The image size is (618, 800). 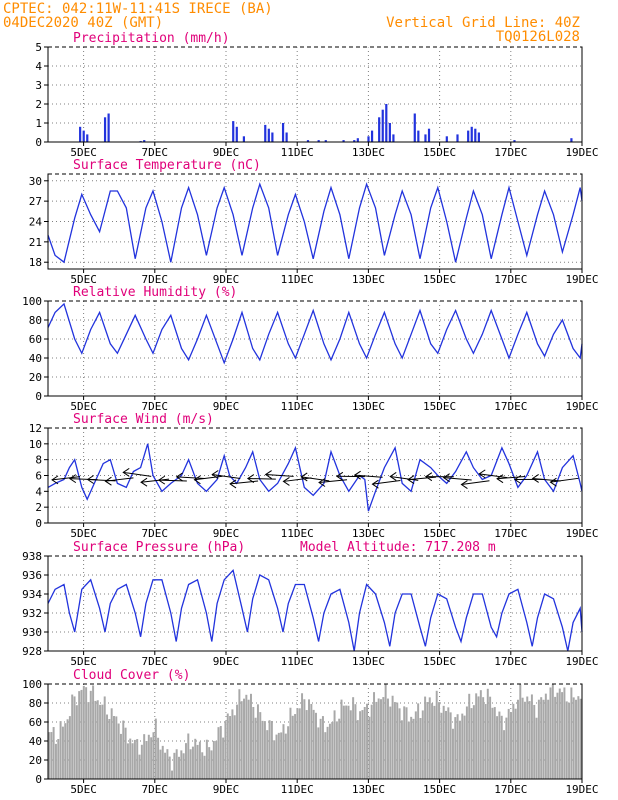 What do you see at coordinates (398, 547) in the screenshot?
I see `panel-annotation: Model Altitude: 717.208 m` at bounding box center [398, 547].